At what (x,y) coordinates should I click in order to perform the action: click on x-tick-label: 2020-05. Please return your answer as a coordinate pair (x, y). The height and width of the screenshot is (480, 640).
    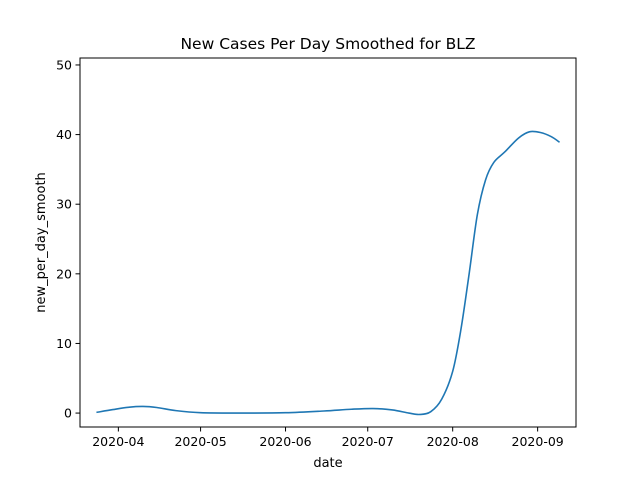
    Looking at the image, I should click on (200, 441).